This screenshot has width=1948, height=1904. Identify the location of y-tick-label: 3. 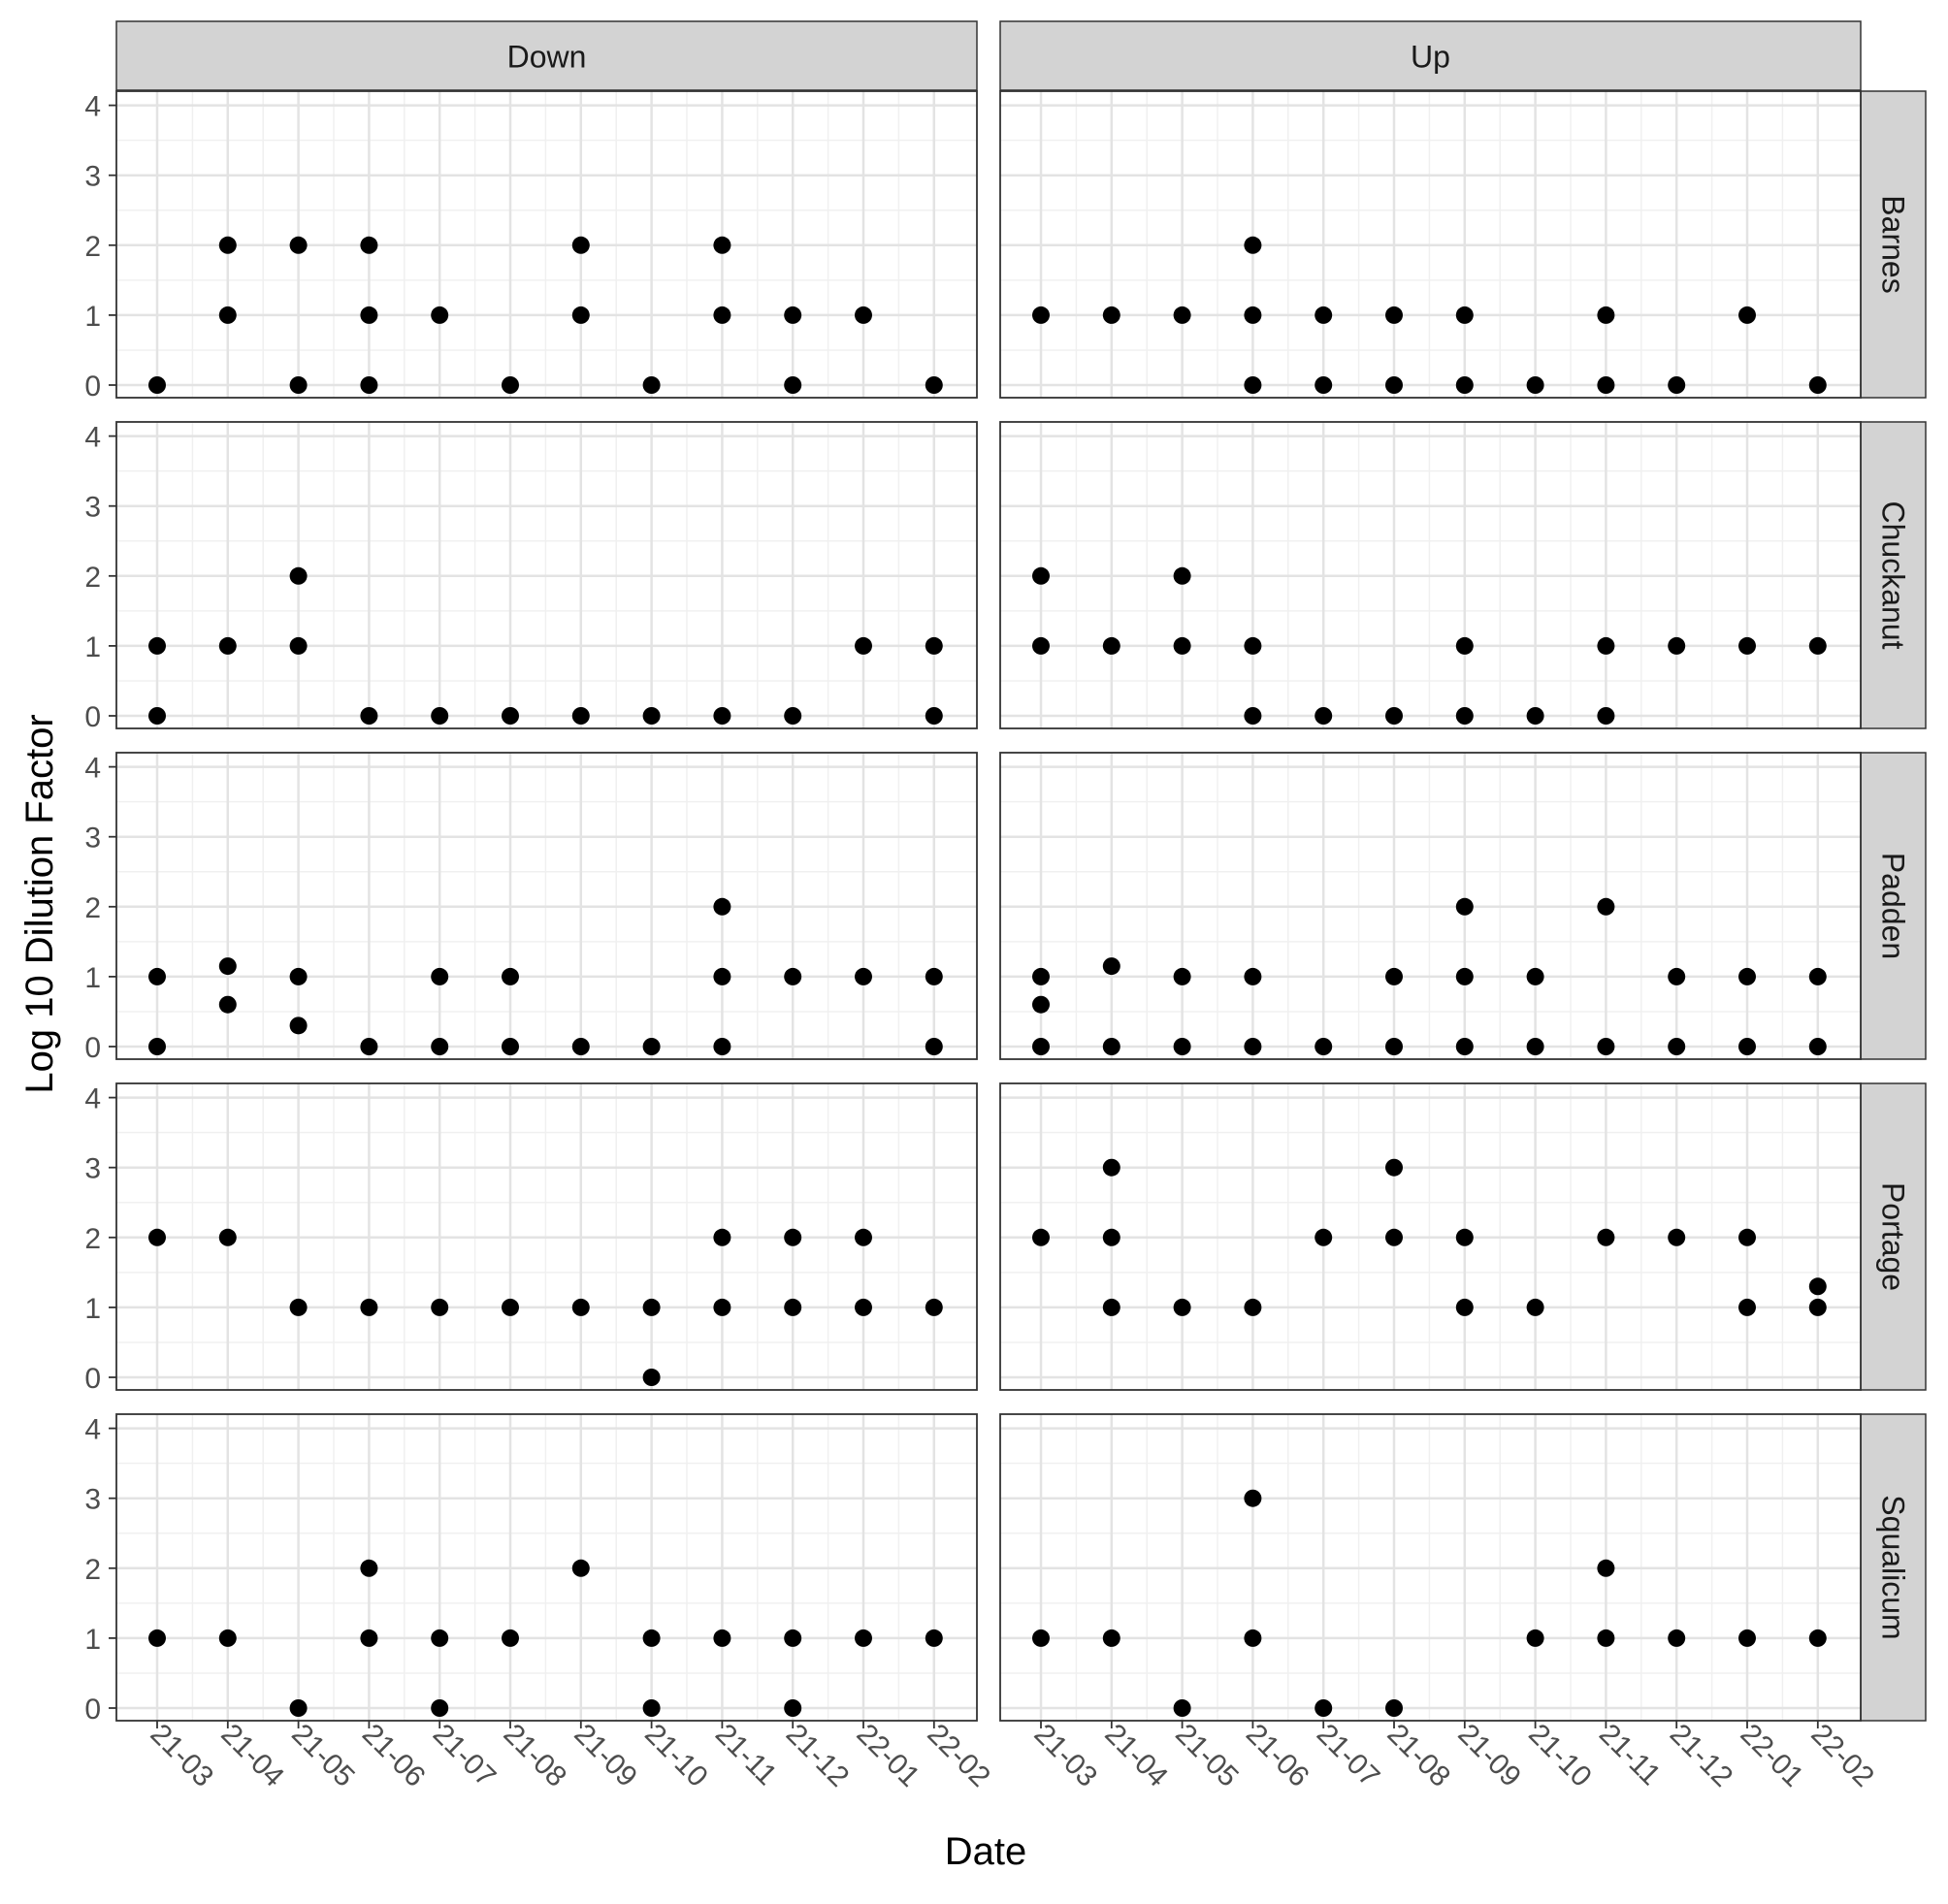
(93, 1169).